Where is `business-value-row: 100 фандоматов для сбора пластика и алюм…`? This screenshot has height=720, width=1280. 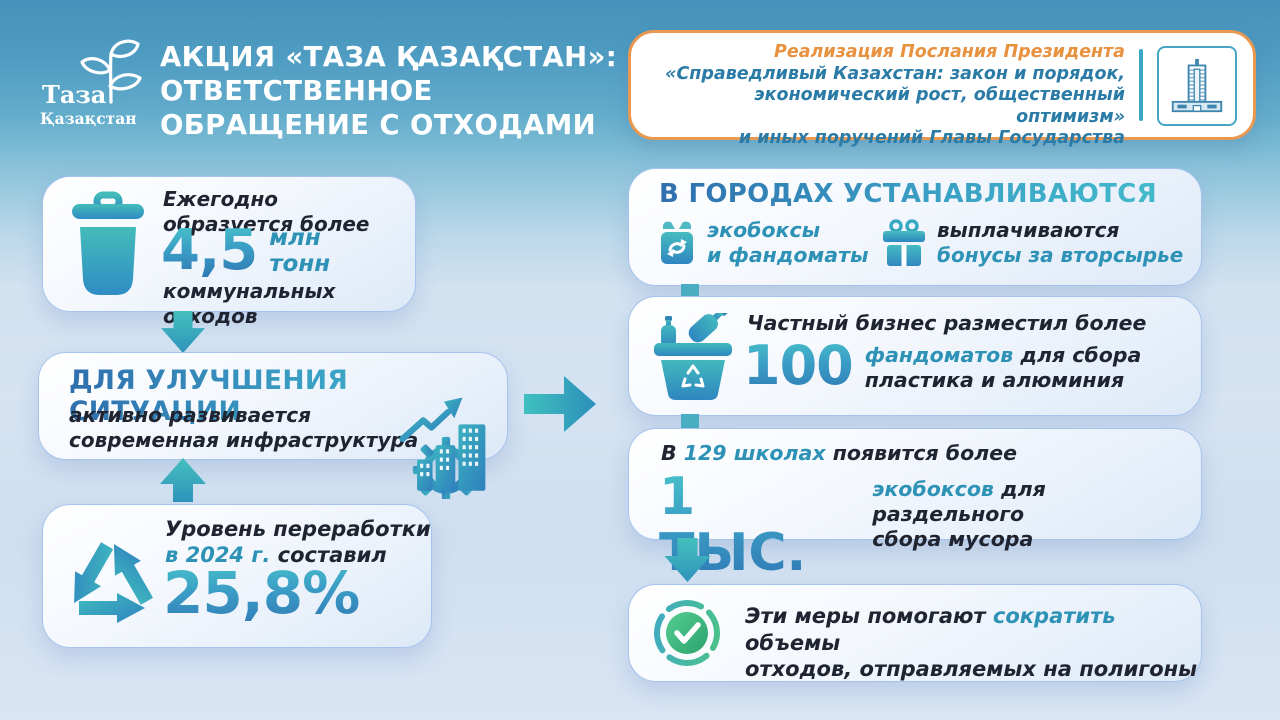 business-value-row: 100 фандоматов для сбора пластика и алюм… is located at coordinates (942, 366).